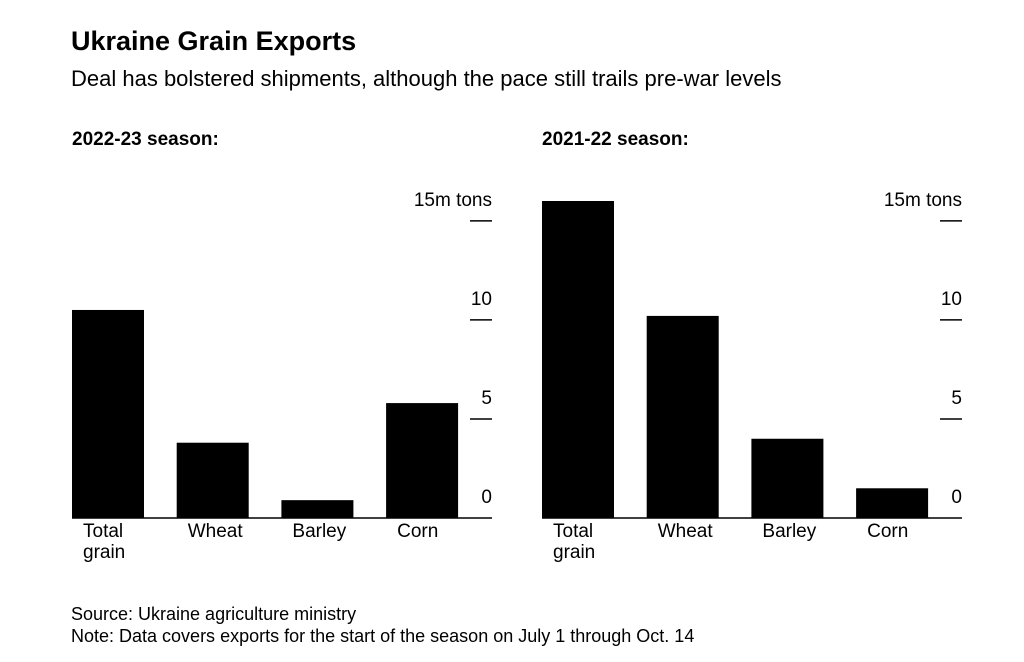 This screenshot has width=1024, height=662. What do you see at coordinates (214, 614) in the screenshot?
I see `source: Source: Ukraine agriculture ministry` at bounding box center [214, 614].